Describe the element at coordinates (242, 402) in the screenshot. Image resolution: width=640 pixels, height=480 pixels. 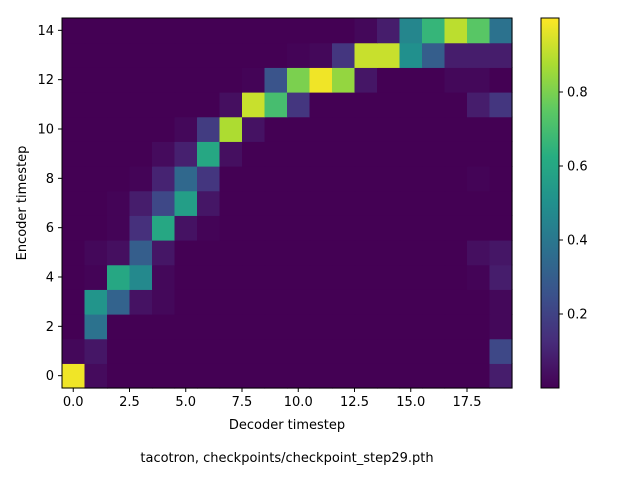
I see `x-tick-label: 7.5` at that location.